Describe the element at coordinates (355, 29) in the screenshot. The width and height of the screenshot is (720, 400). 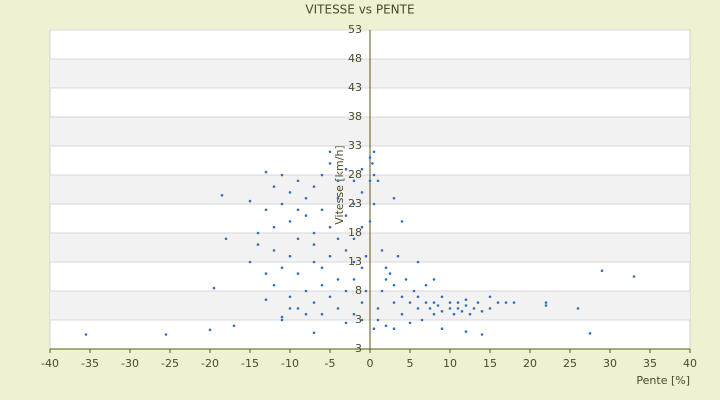
I see `y-tick-label: 53` at that location.